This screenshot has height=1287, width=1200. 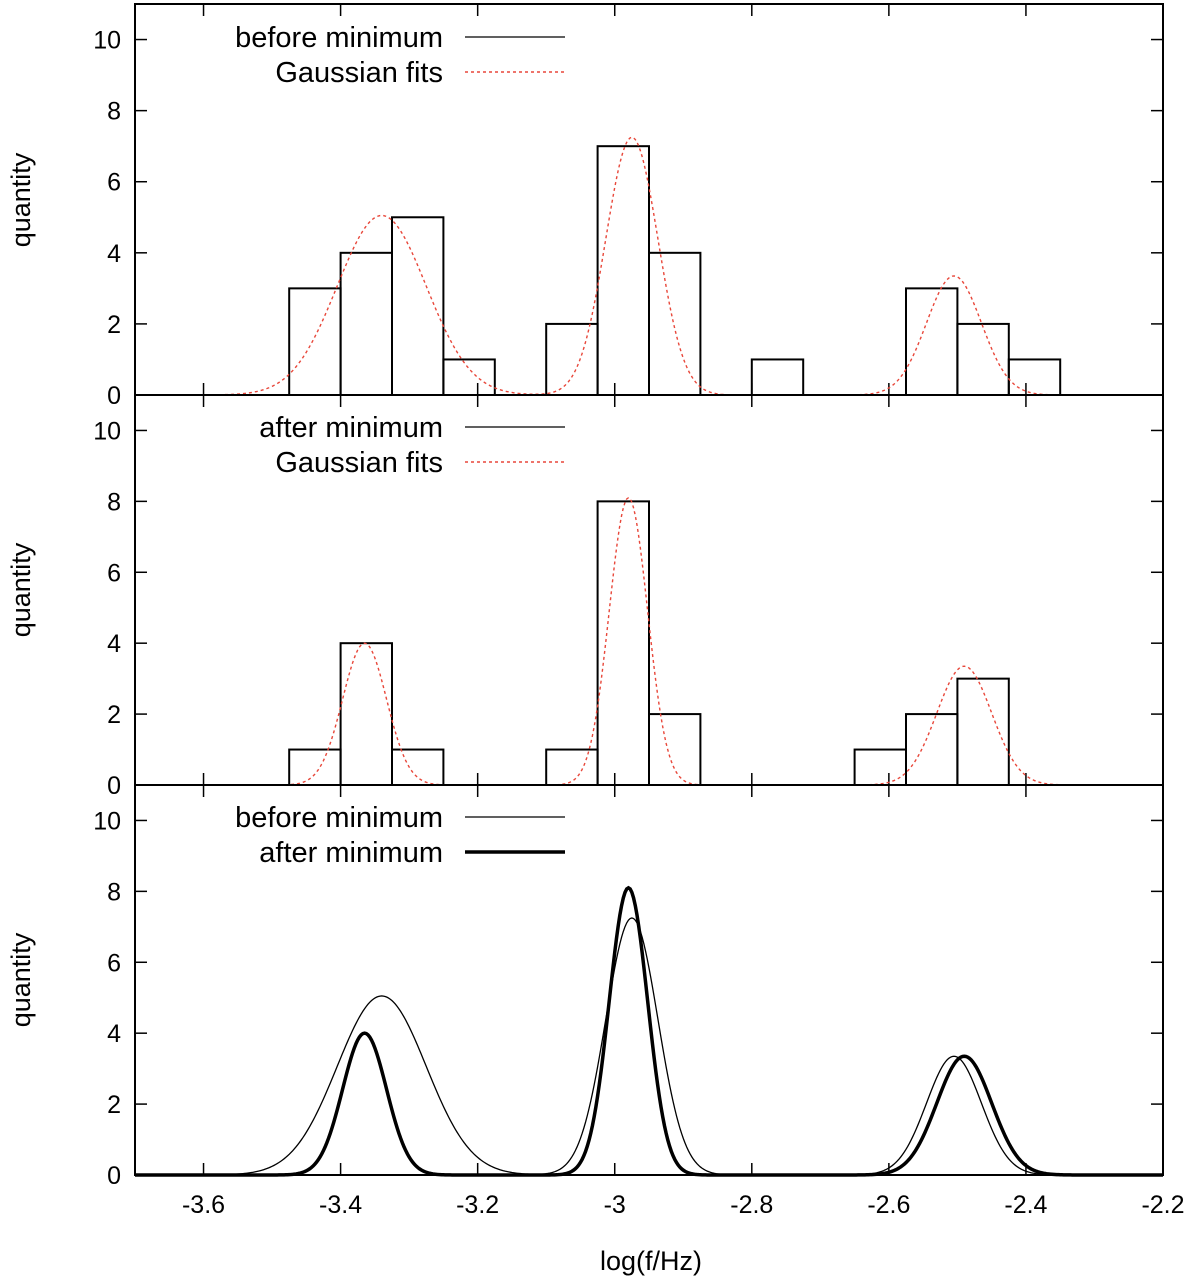 What do you see at coordinates (477, 1205) in the screenshot?
I see `x-tick-label: -3.2` at bounding box center [477, 1205].